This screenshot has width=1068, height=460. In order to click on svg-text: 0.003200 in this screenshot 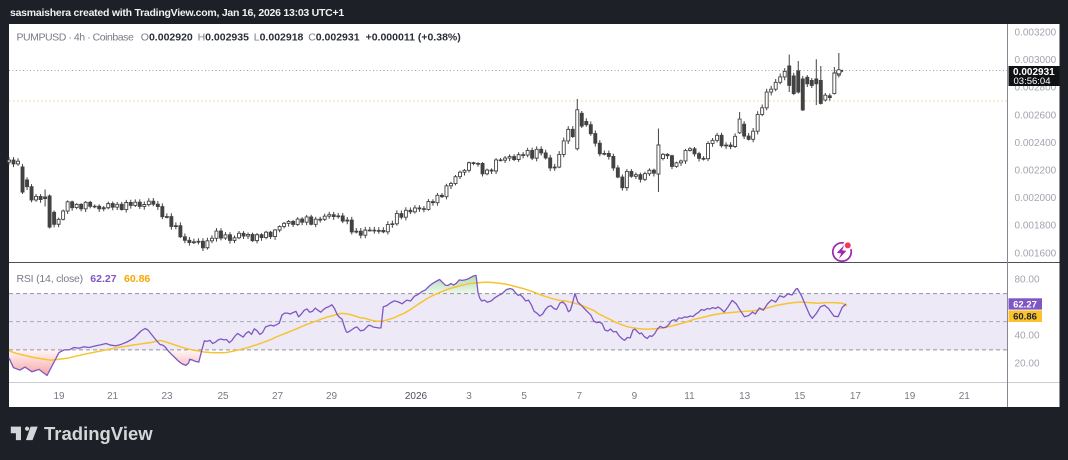, I will do `click(1036, 33)`.